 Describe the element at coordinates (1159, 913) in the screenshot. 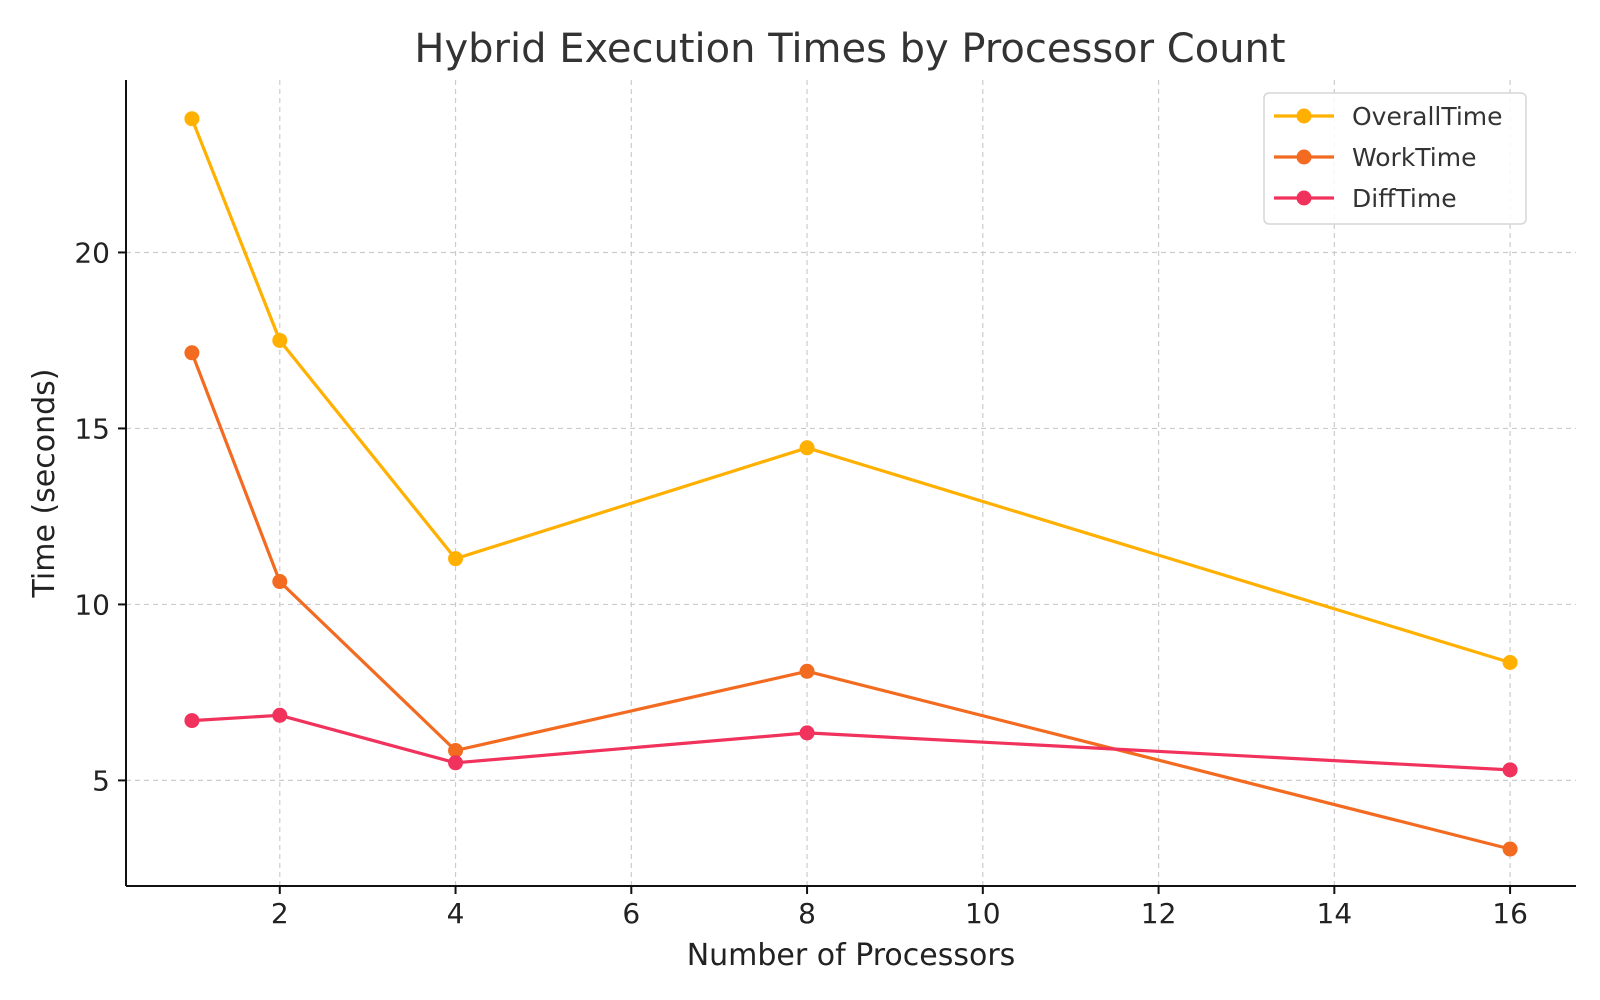

I see `x-tick-label: 12` at that location.